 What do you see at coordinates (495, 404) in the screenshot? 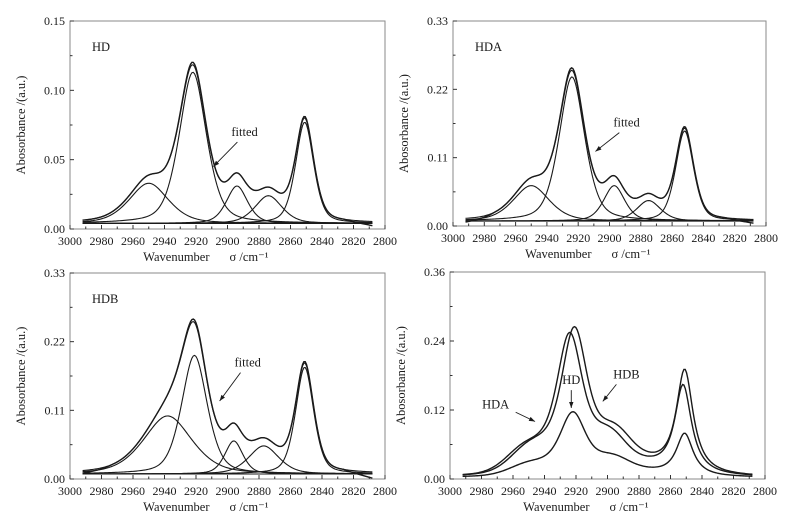
I see `series-label-hda: HDA` at bounding box center [495, 404].